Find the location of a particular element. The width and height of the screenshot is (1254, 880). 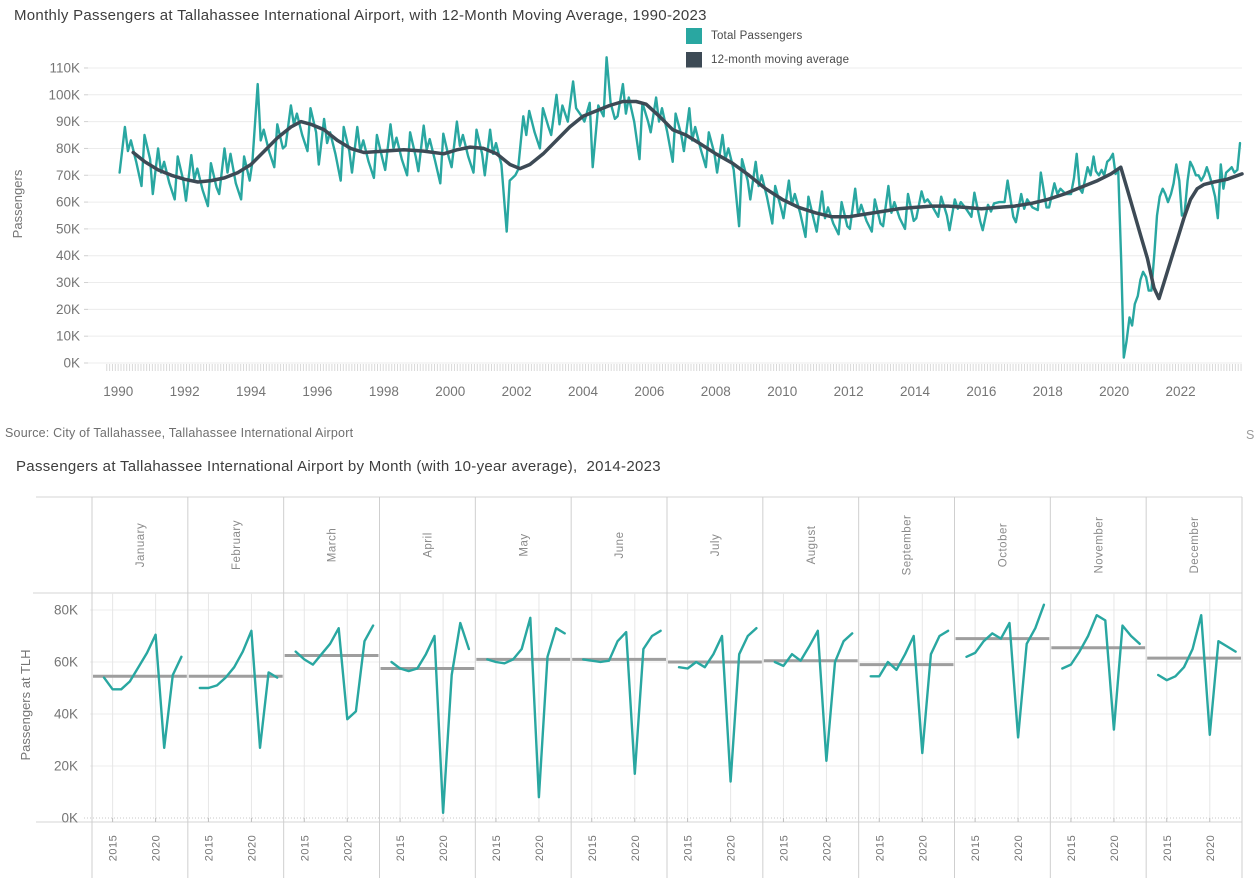

x-tick-label: 2000 is located at coordinates (450, 391).